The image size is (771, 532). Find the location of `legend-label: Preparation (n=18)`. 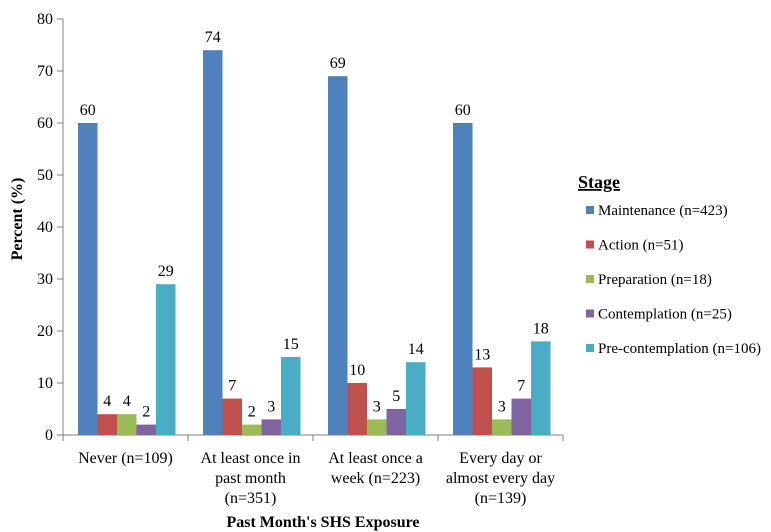

legend-label: Preparation (n=18) is located at coordinates (655, 280).